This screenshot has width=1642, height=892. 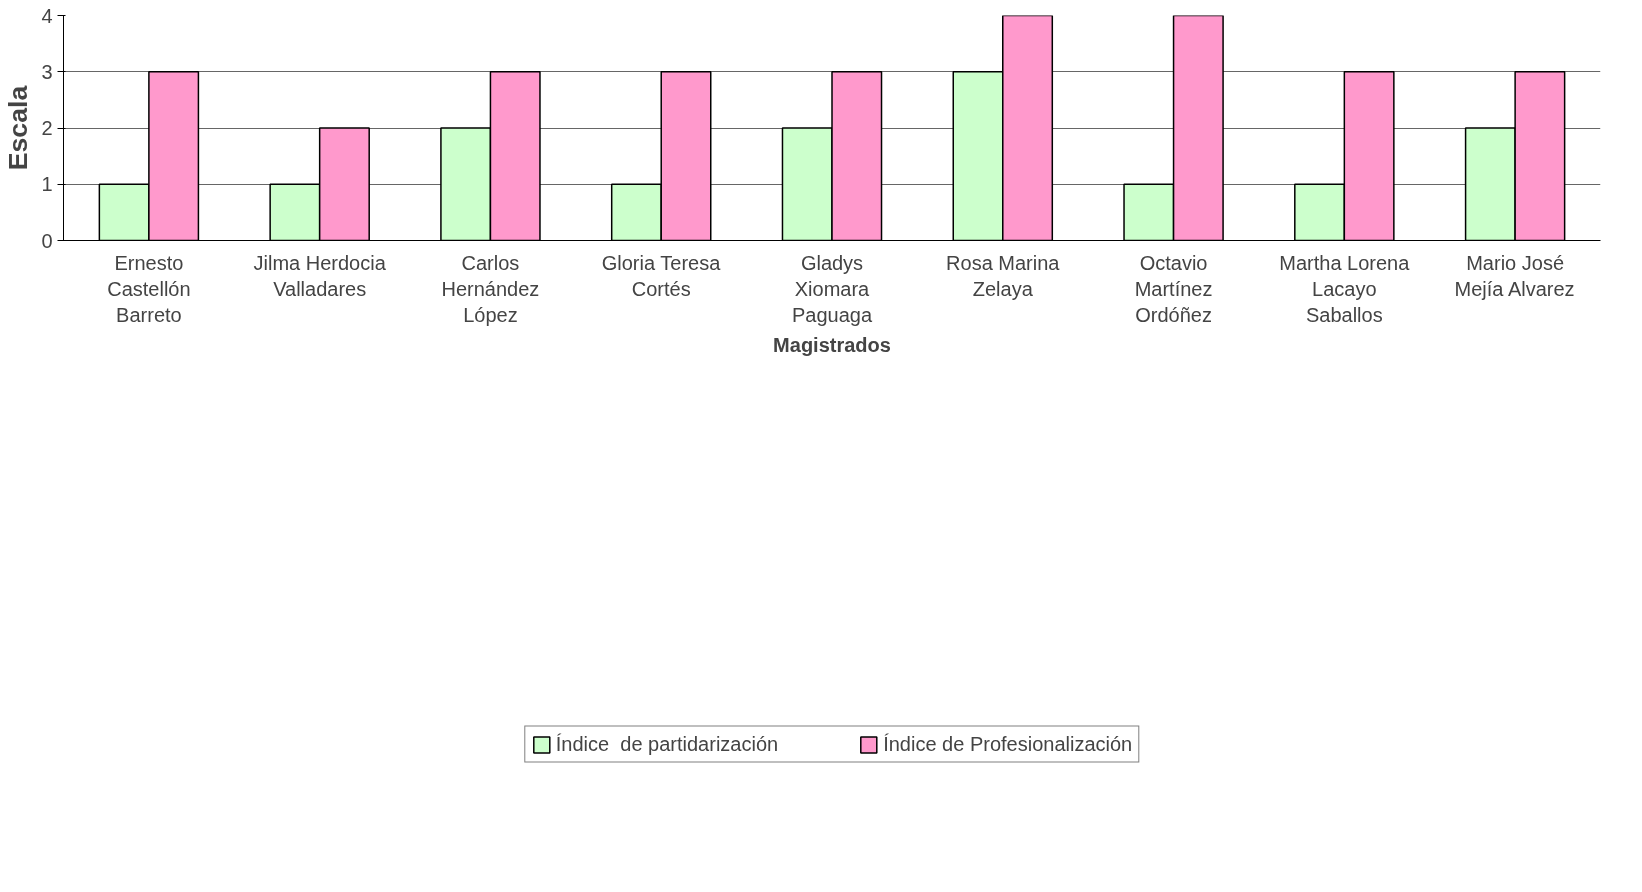 What do you see at coordinates (832, 345) in the screenshot?
I see `x-axis-title: Magistrados` at bounding box center [832, 345].